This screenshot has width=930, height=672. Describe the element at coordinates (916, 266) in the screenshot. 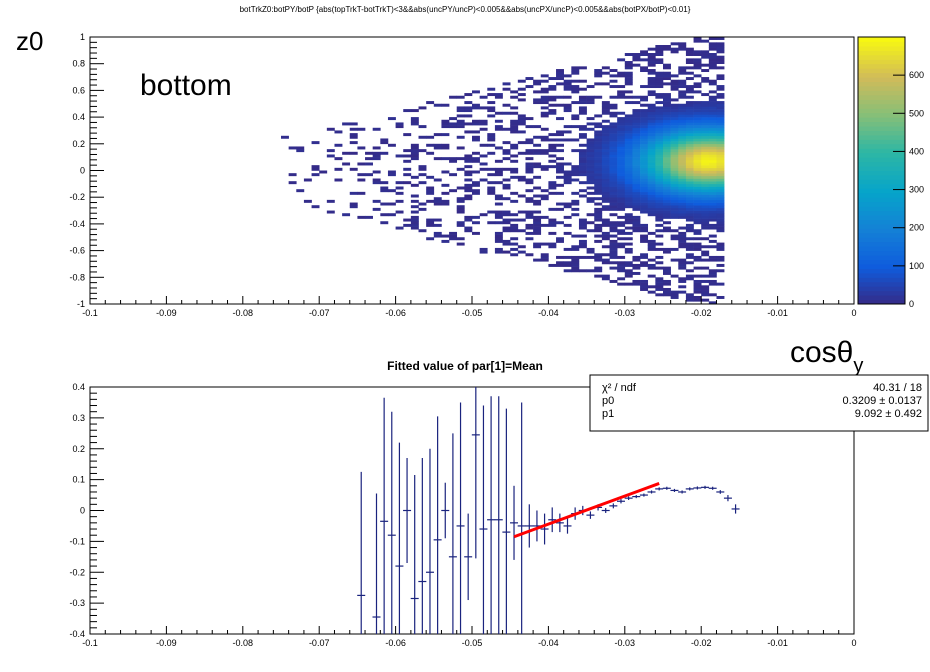

I see `colorbar-tick-label: 100` at that location.